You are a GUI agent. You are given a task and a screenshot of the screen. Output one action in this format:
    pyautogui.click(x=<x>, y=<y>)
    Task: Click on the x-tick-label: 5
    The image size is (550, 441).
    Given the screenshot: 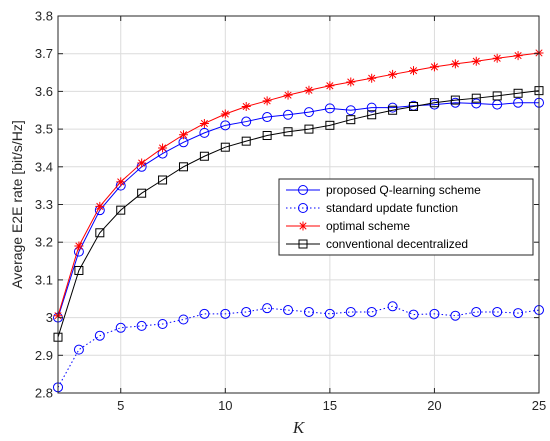 What is the action you would take?
    pyautogui.click(x=120, y=405)
    